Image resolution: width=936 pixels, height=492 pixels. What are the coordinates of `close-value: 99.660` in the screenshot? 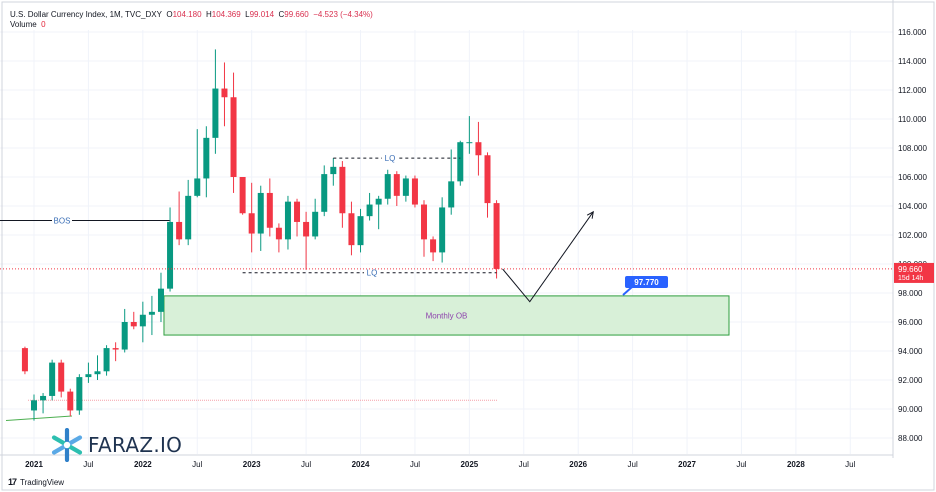 It's located at (296, 14).